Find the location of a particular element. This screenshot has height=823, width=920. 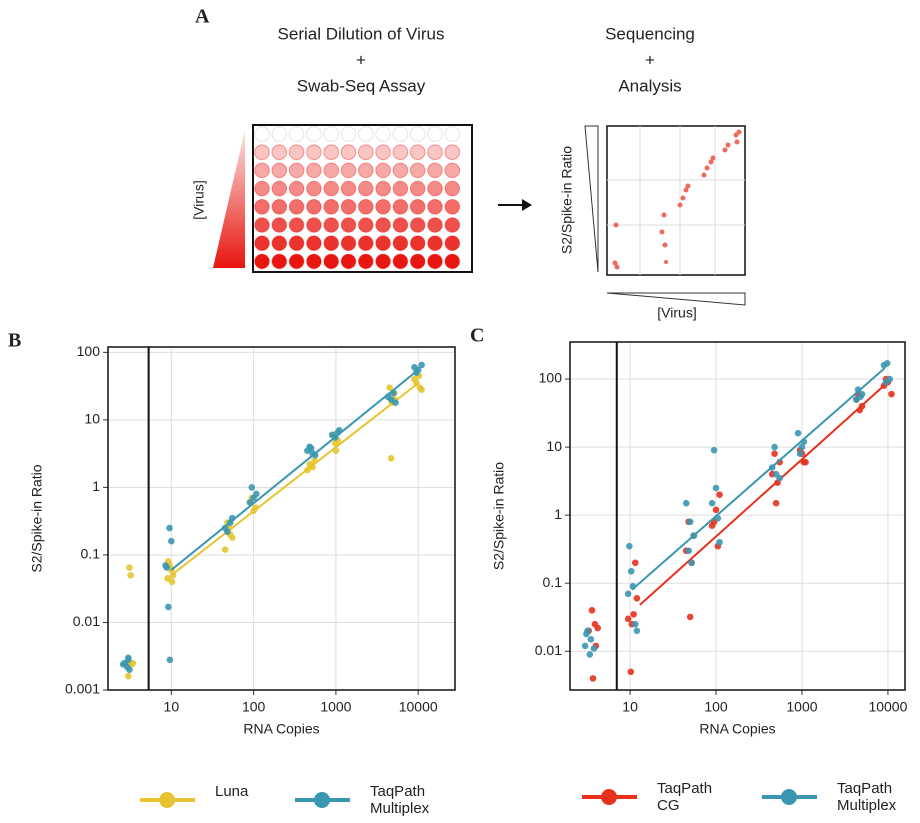

legend-label: TaqPath Multiplex is located at coordinates (400, 800).